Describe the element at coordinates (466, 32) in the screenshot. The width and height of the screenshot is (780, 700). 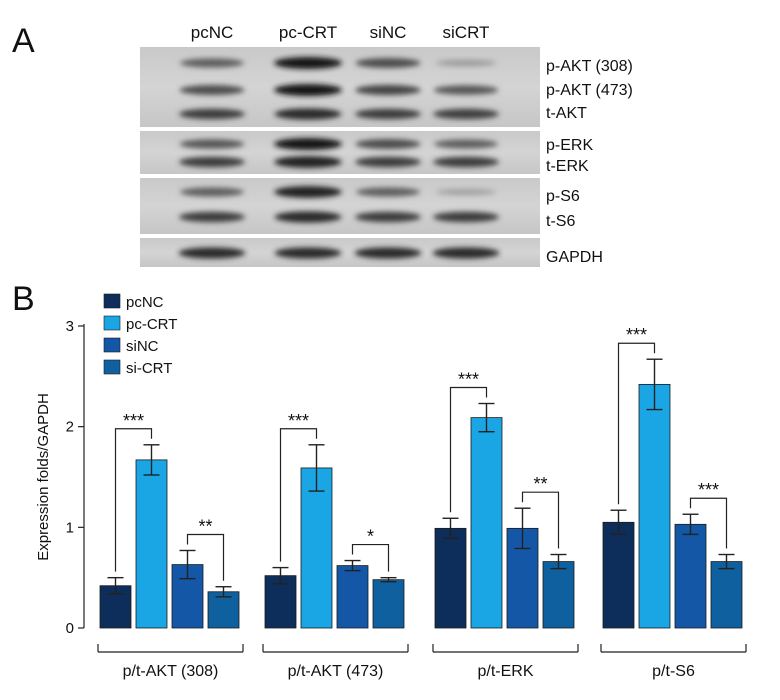
I see `lane-label: siCRT` at that location.